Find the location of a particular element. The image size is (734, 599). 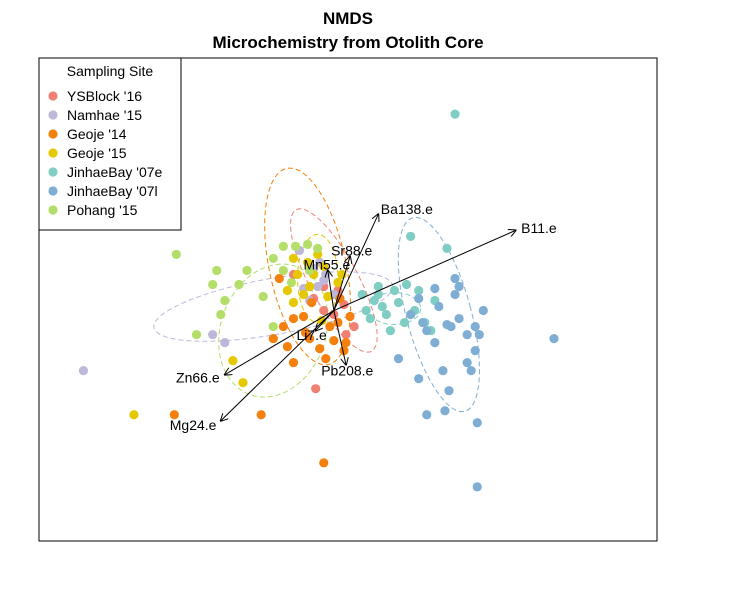

vector-label: B11.e is located at coordinates (539, 228).